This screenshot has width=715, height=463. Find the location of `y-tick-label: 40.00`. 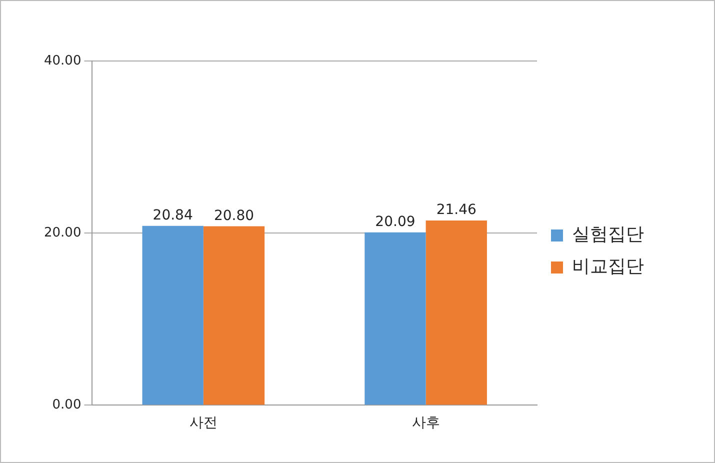

y-tick-label: 40.00 is located at coordinates (63, 60).